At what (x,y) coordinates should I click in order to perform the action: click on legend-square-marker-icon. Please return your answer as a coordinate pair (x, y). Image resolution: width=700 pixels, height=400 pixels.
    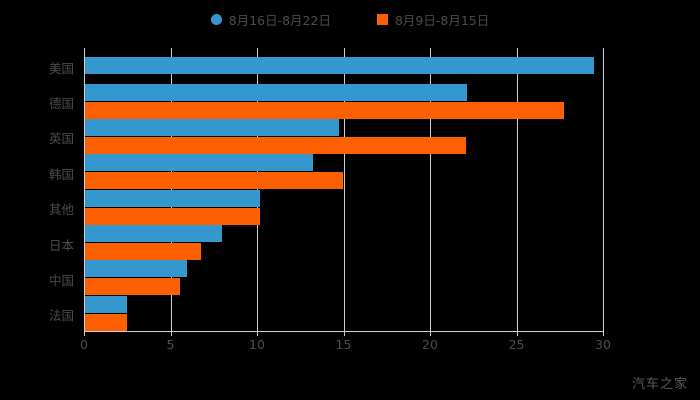
    Looking at the image, I should click on (382, 19).